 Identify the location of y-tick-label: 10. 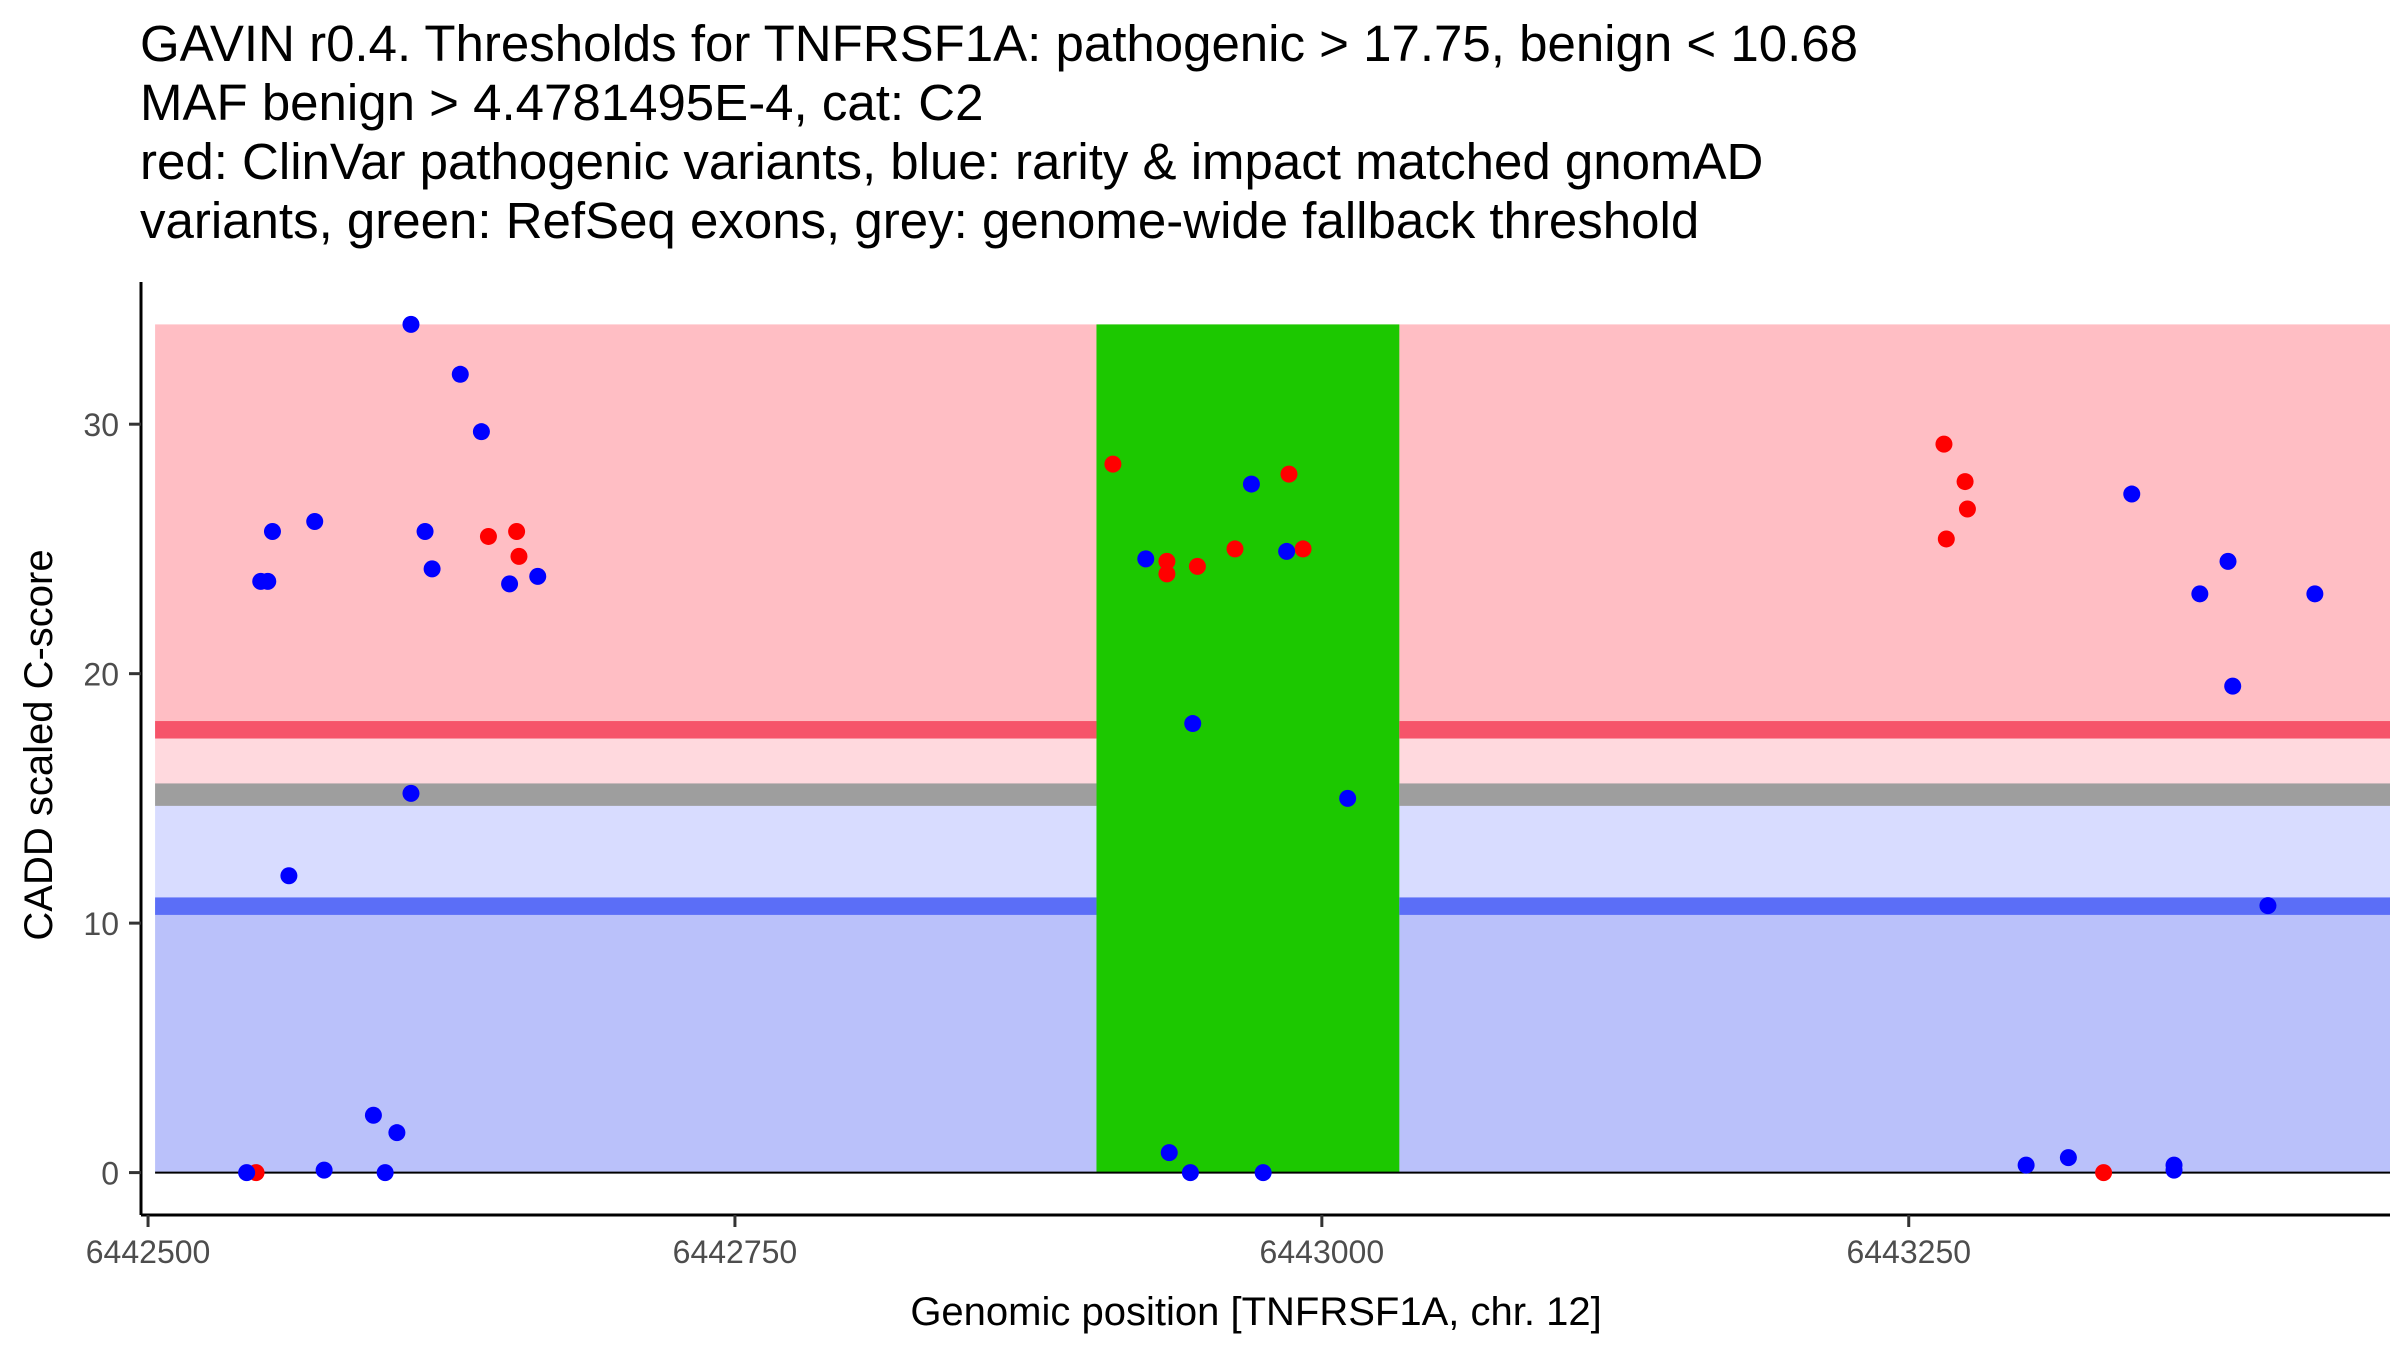
(101, 924).